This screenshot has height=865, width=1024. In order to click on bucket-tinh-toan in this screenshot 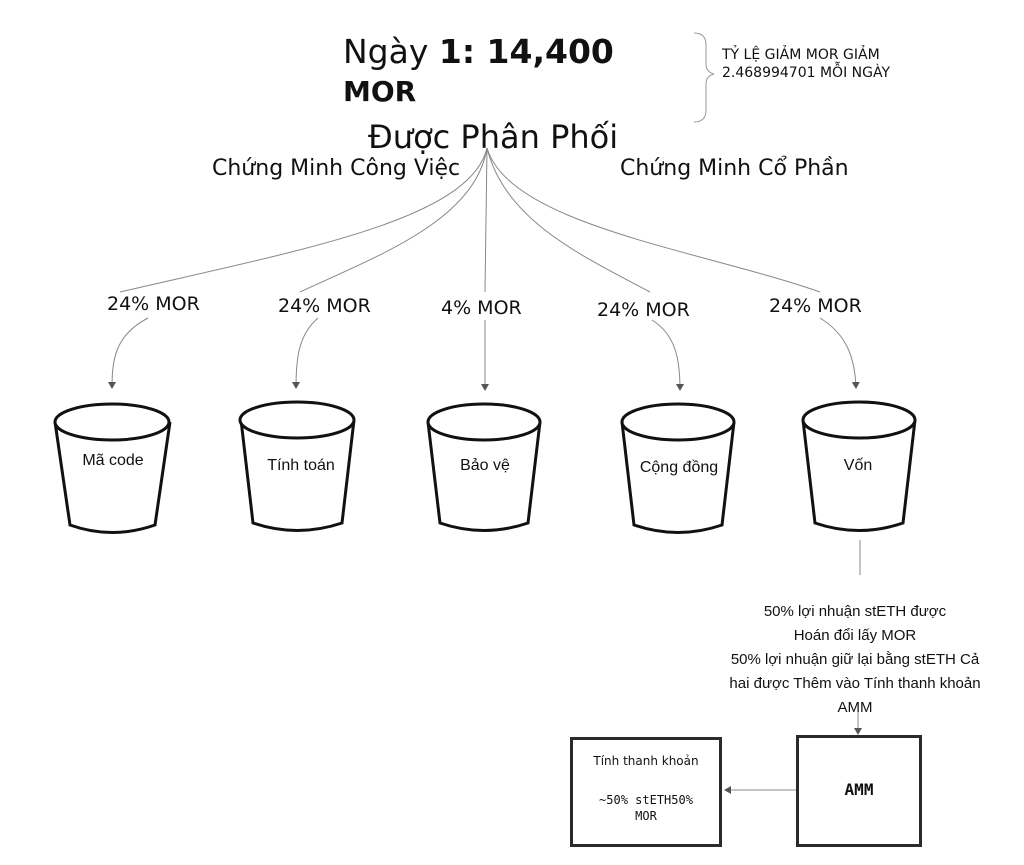, I will do `click(297, 466)`.